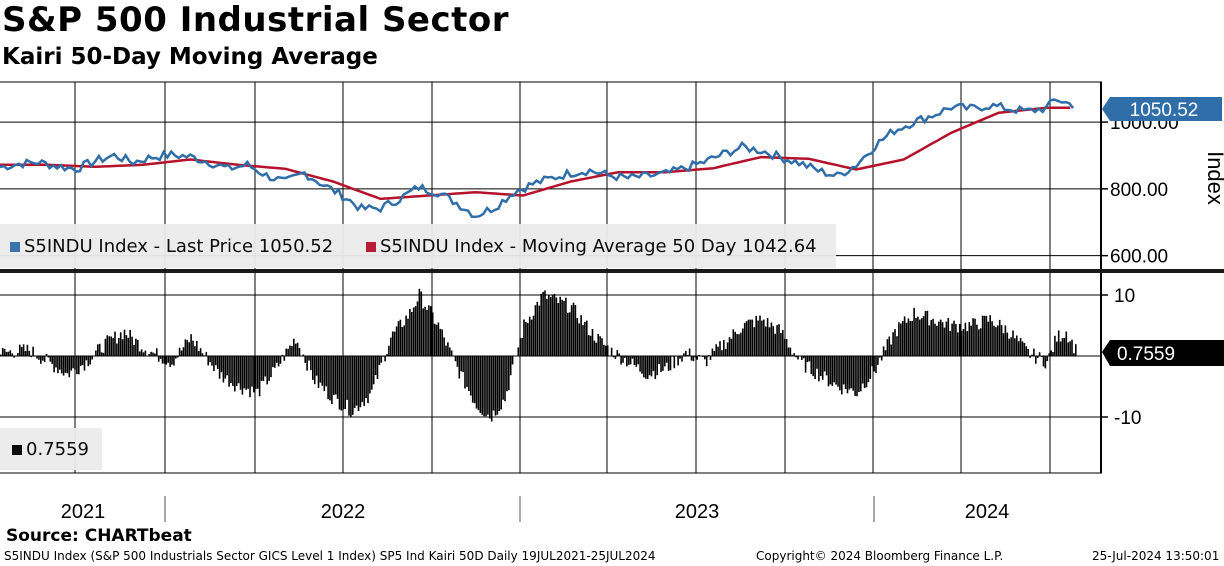 This screenshot has height=566, width=1224. What do you see at coordinates (612, 271) in the screenshot?
I see `panel-separator` at bounding box center [612, 271].